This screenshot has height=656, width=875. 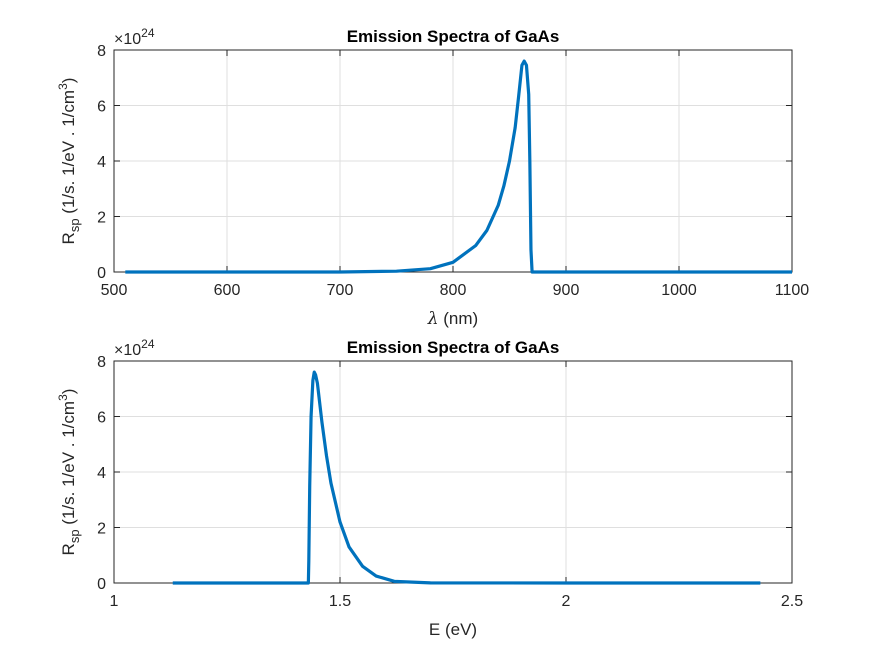 I want to click on x-axis-label: λ (nm), so click(x=452, y=319).